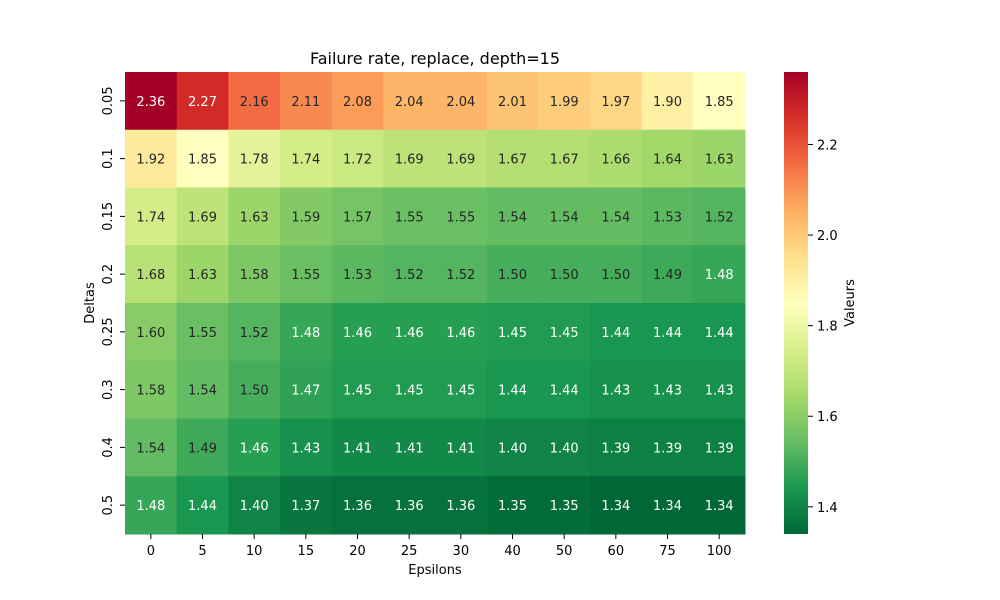 The image size is (1000, 600). I want to click on x-axis: 0 5 10 15 20 25 30 40 50 60 75 100, so click(439, 546).